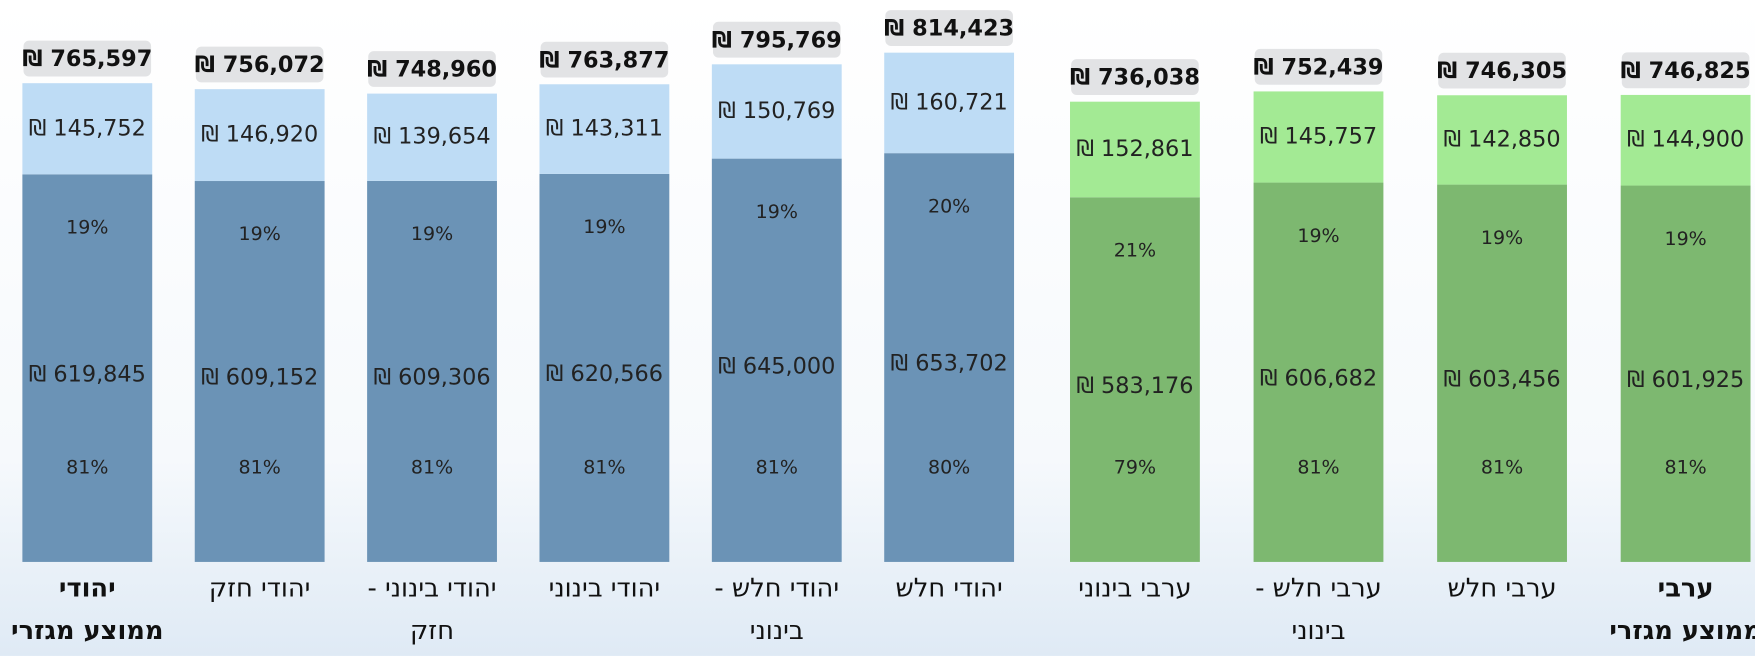 The image size is (1755, 656). I want to click on x-tick-label: יהודי, so click(87, 588).